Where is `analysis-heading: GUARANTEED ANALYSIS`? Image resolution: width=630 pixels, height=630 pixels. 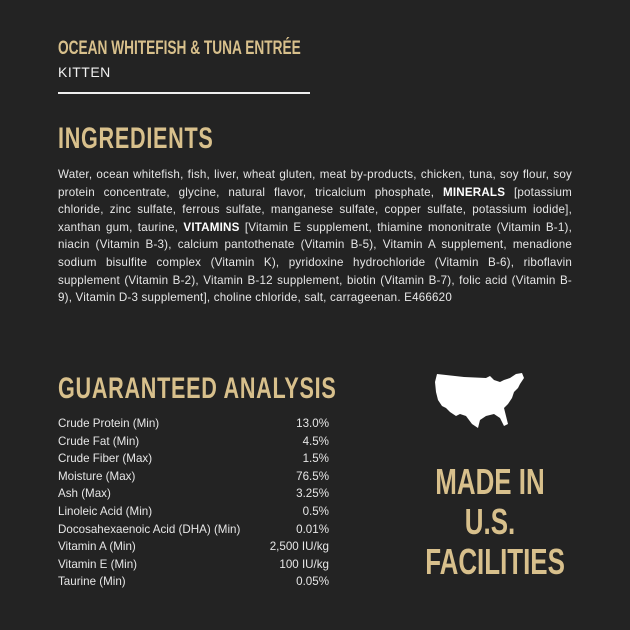 analysis-heading: GUARANTEED ANALYSIS is located at coordinates (197, 388).